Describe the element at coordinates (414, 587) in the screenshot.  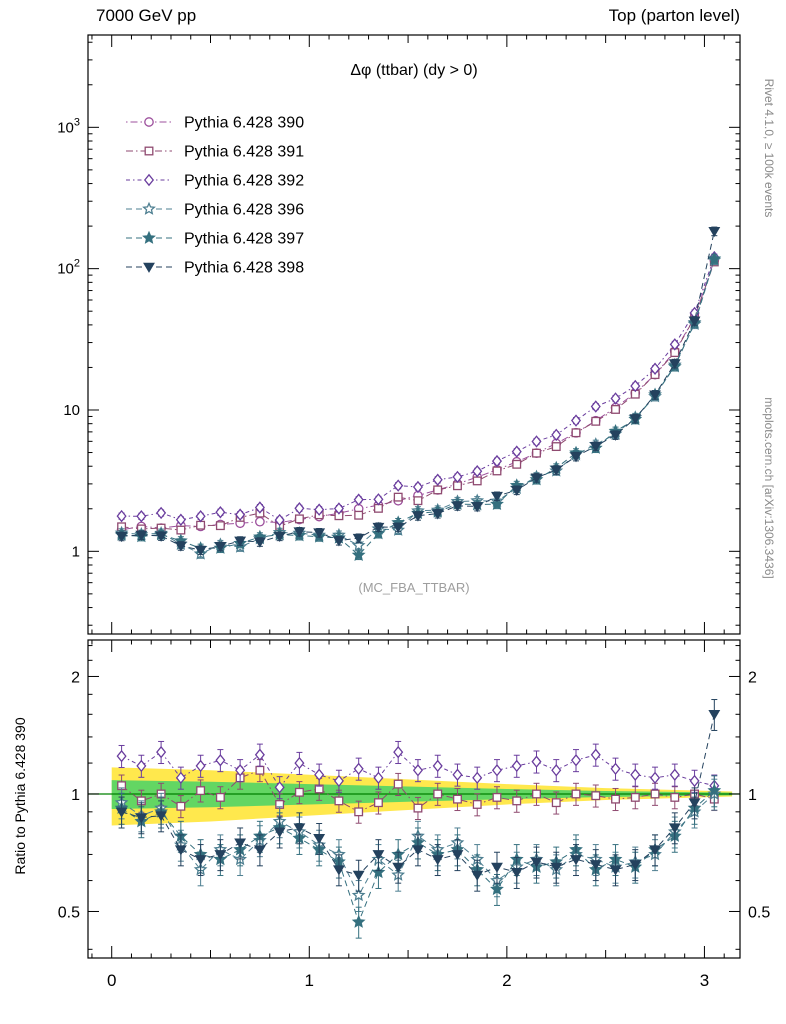
I see `analysis-watermark: (MC_FBA_TTBAR)` at that location.